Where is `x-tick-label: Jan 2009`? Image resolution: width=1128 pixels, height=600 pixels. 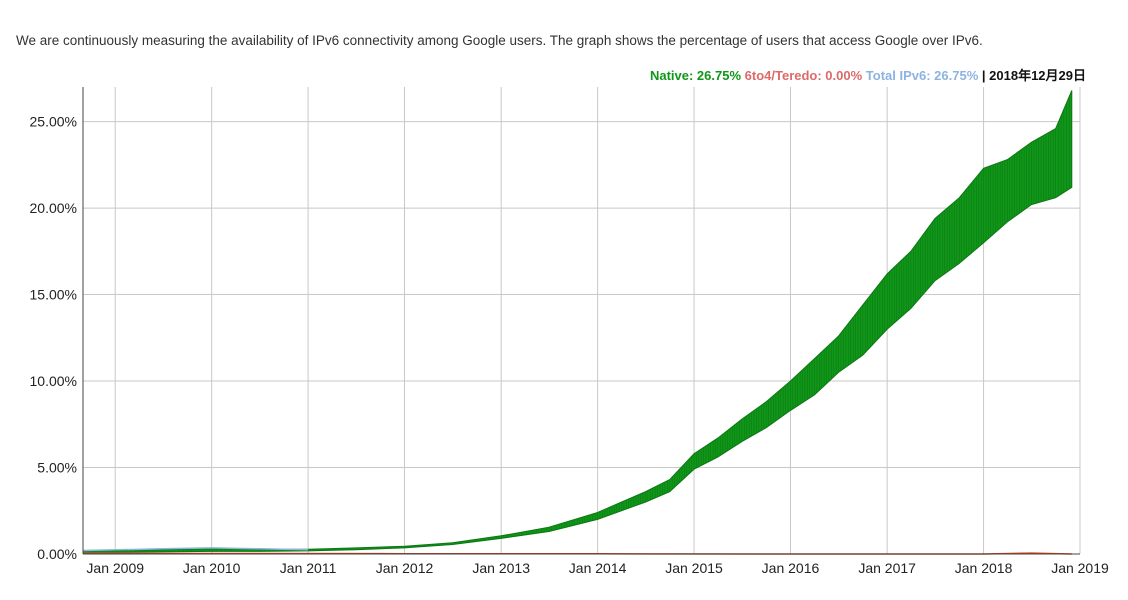 x-tick-label: Jan 2009 is located at coordinates (115, 568).